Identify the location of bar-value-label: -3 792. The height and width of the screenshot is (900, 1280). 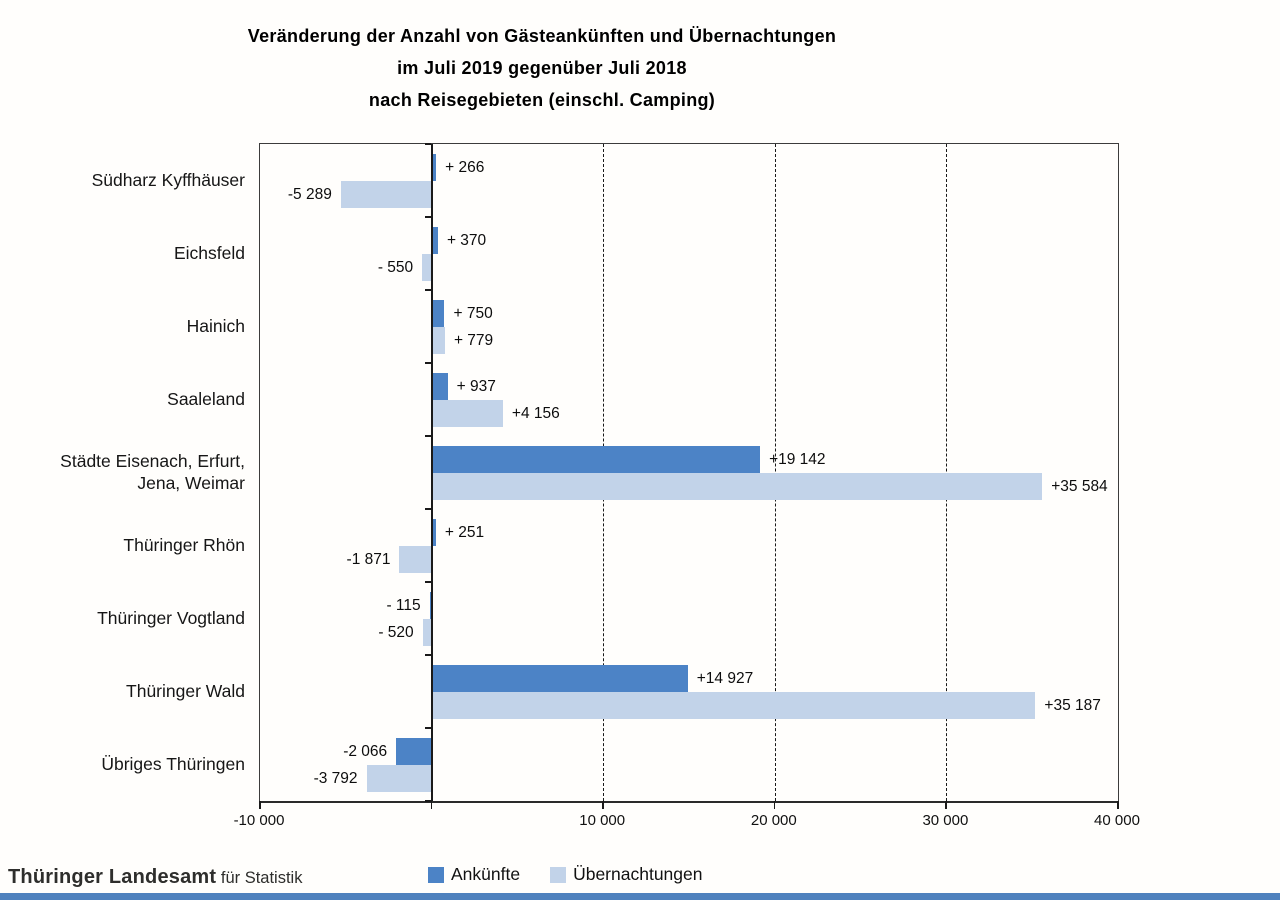
(335, 778).